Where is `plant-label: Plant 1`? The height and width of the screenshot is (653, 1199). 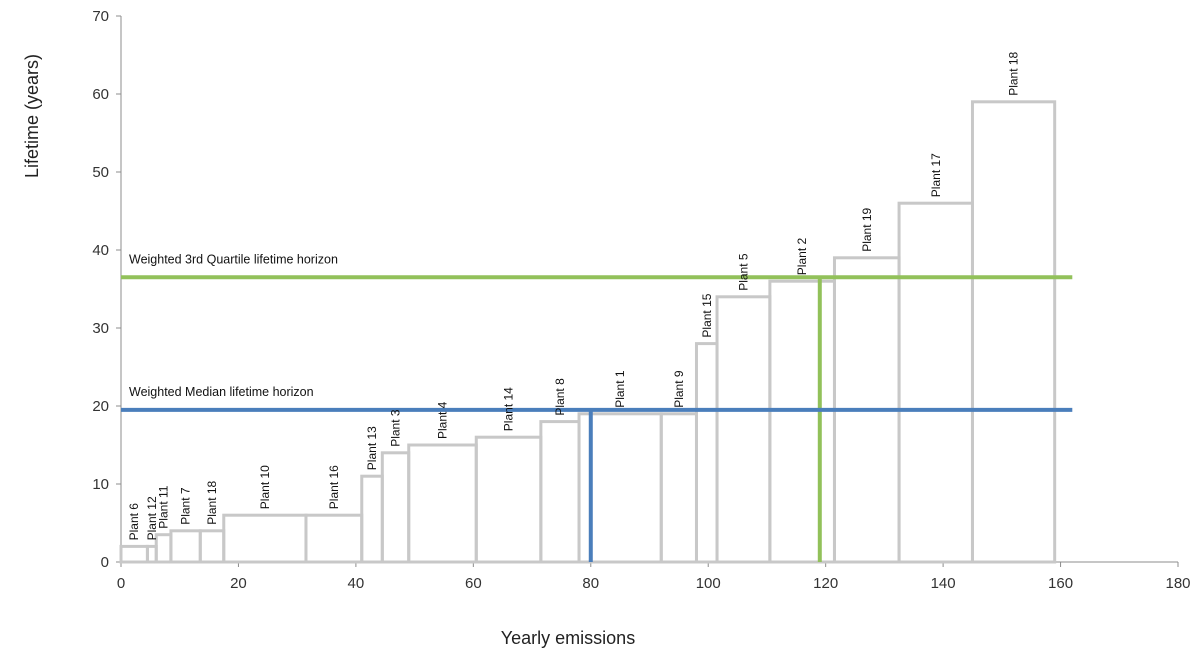 plant-label: Plant 1 is located at coordinates (620, 389).